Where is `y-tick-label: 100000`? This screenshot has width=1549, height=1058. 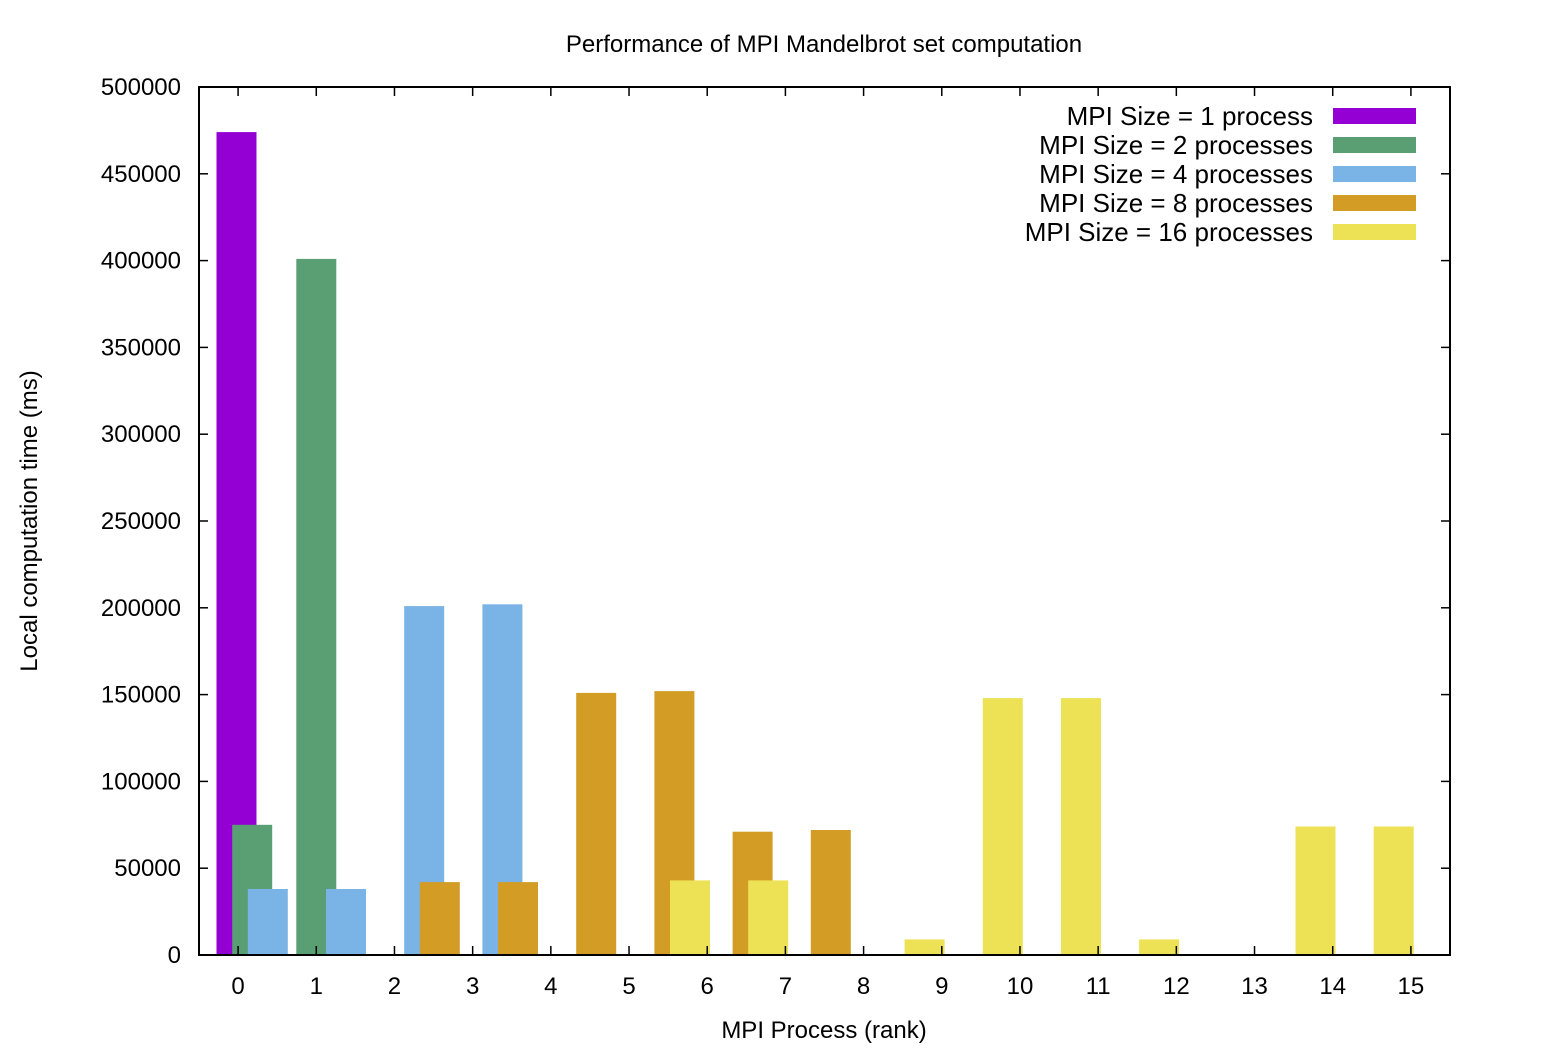
y-tick-label: 100000 is located at coordinates (141, 781).